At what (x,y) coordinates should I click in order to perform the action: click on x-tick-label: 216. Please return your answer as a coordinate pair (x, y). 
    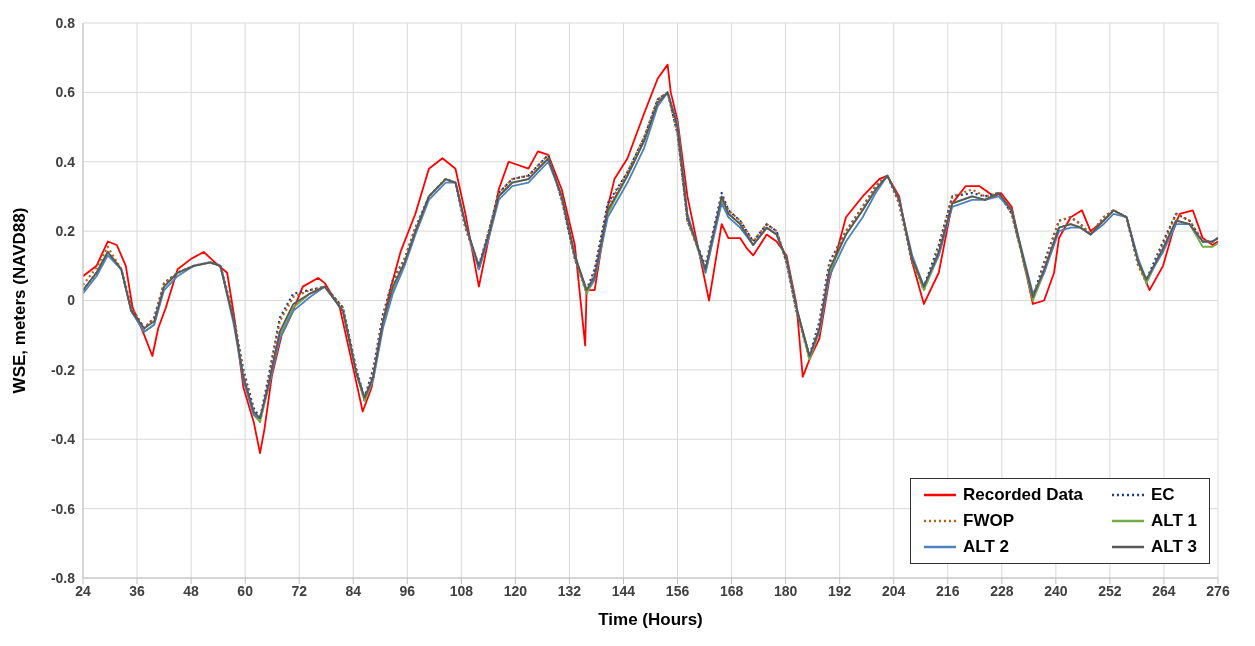
    Looking at the image, I should click on (948, 590).